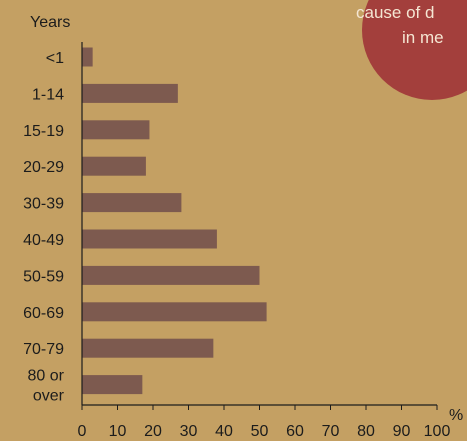 The height and width of the screenshot is (441, 467). Describe the element at coordinates (189, 431) in the screenshot. I see `x-tick-label-3: 30` at that location.